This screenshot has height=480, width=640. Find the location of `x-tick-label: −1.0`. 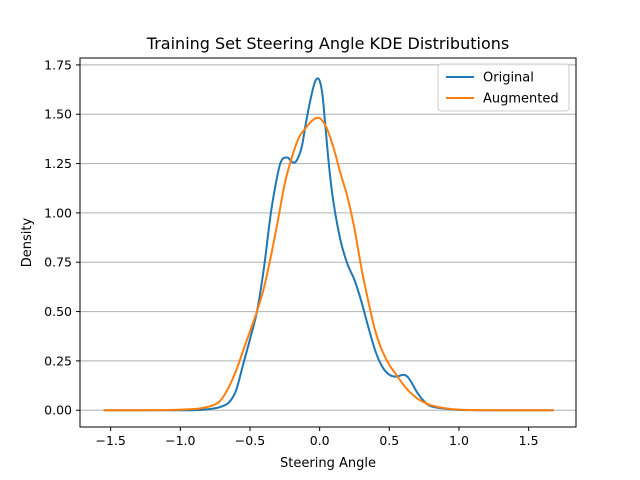

x-tick-label: −1.0 is located at coordinates (180, 440).